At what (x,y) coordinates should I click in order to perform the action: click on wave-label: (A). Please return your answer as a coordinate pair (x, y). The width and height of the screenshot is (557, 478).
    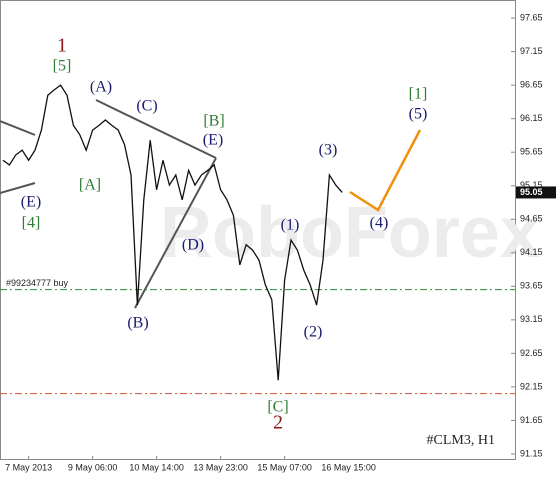
    Looking at the image, I should click on (101, 87).